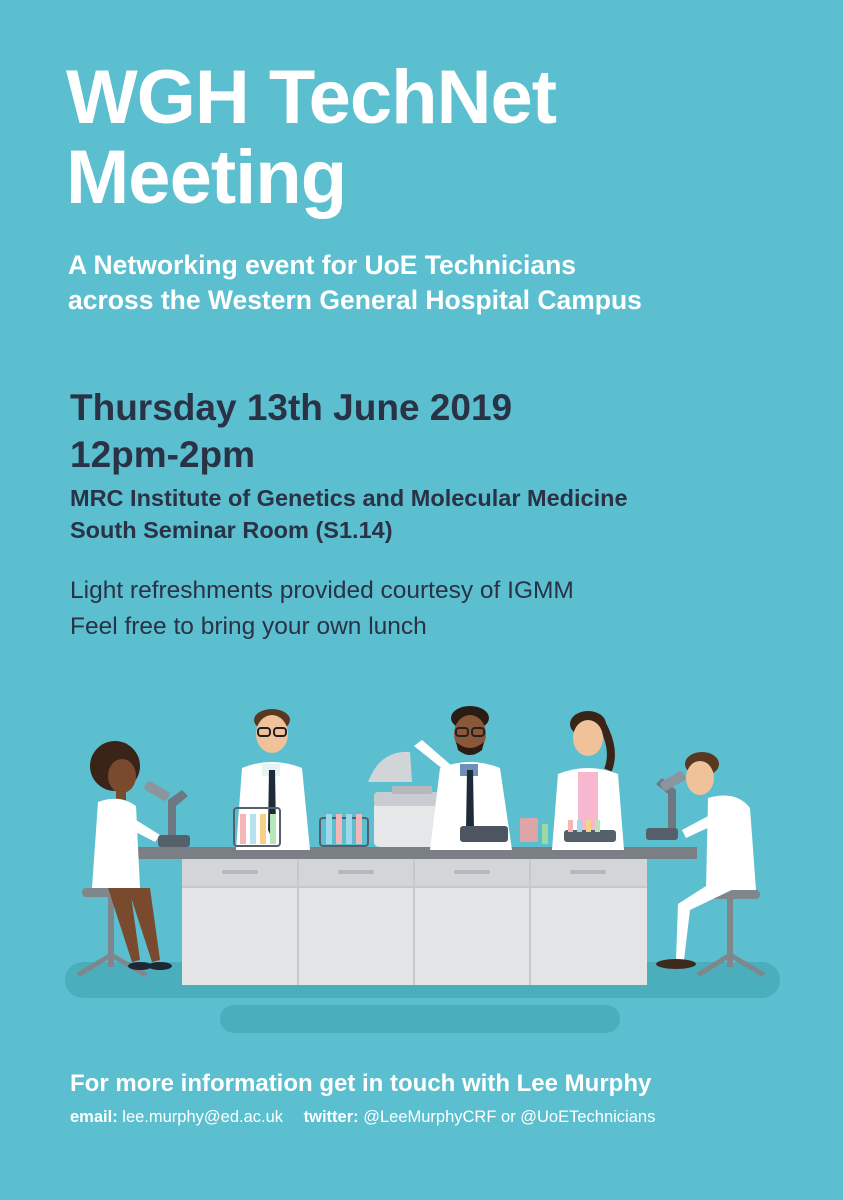  Describe the element at coordinates (94, 1117) in the screenshot. I see `email-label: email:` at that location.